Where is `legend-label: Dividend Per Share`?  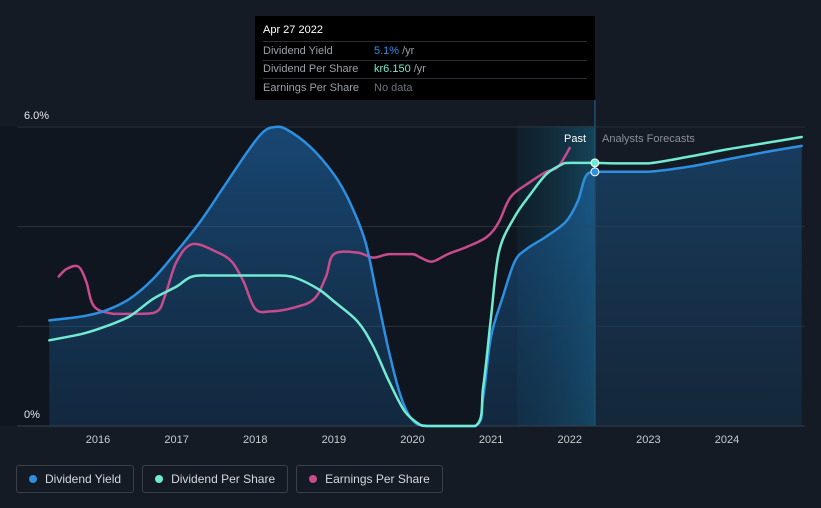 legend-label: Dividend Per Share is located at coordinates (223, 479).